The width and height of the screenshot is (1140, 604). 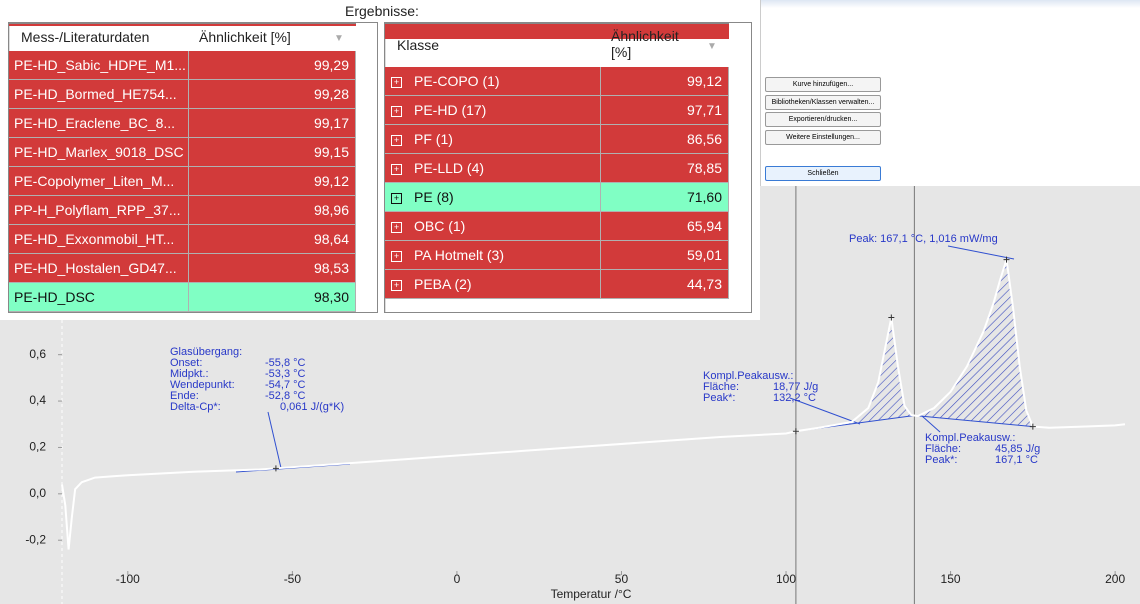 What do you see at coordinates (285, 385) in the screenshot?
I see `annotation: -54,7 °C` at bounding box center [285, 385].